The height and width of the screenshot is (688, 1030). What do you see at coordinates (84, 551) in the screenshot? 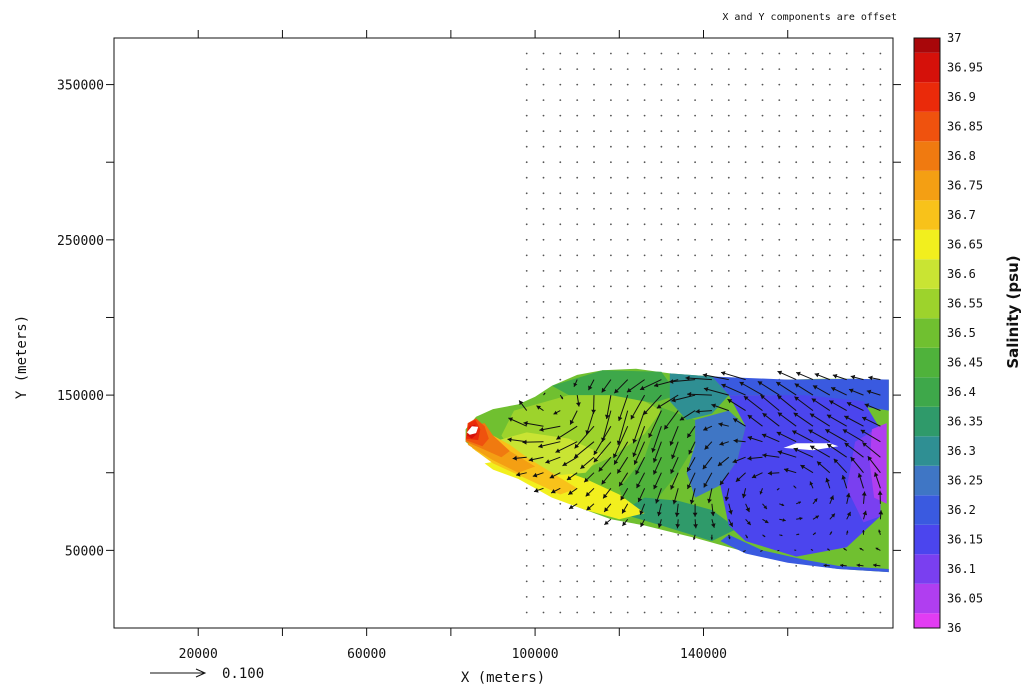
I see `y-tick-label: 50000` at bounding box center [84, 551].